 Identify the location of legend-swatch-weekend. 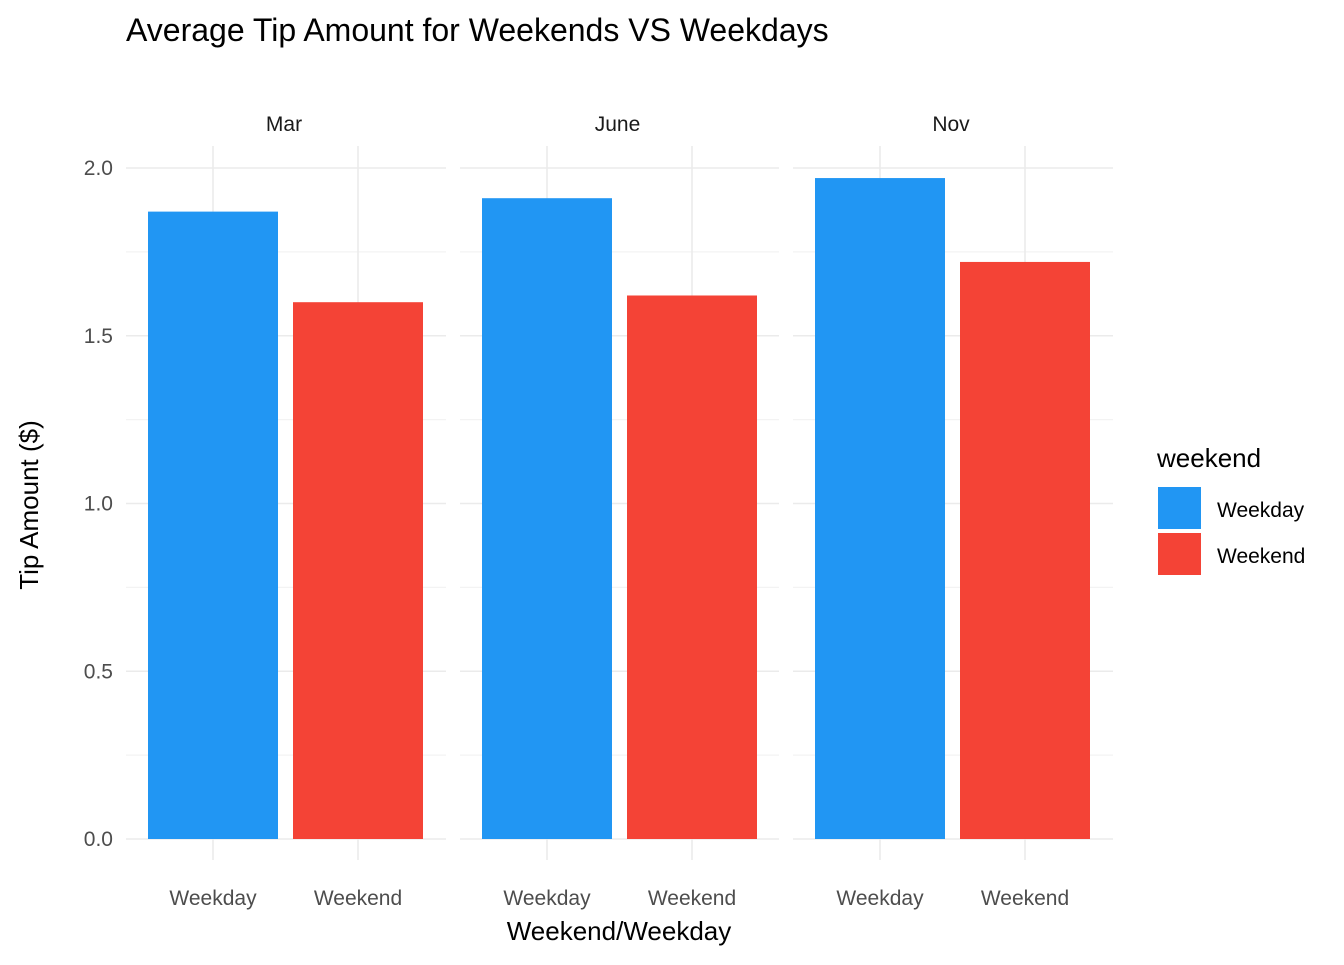
(1179, 554).